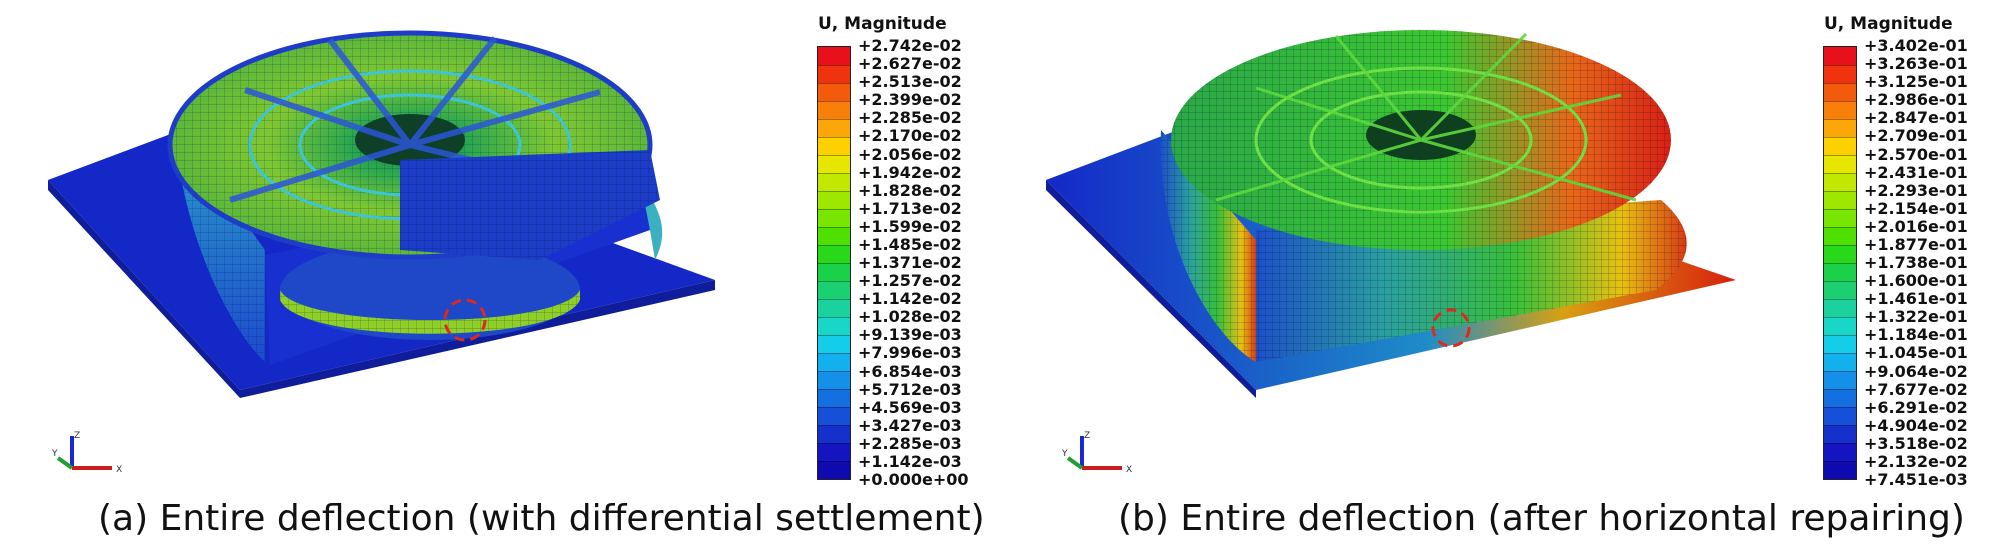  Describe the element at coordinates (77, 436) in the screenshot. I see `axis-z-label: Z` at that location.